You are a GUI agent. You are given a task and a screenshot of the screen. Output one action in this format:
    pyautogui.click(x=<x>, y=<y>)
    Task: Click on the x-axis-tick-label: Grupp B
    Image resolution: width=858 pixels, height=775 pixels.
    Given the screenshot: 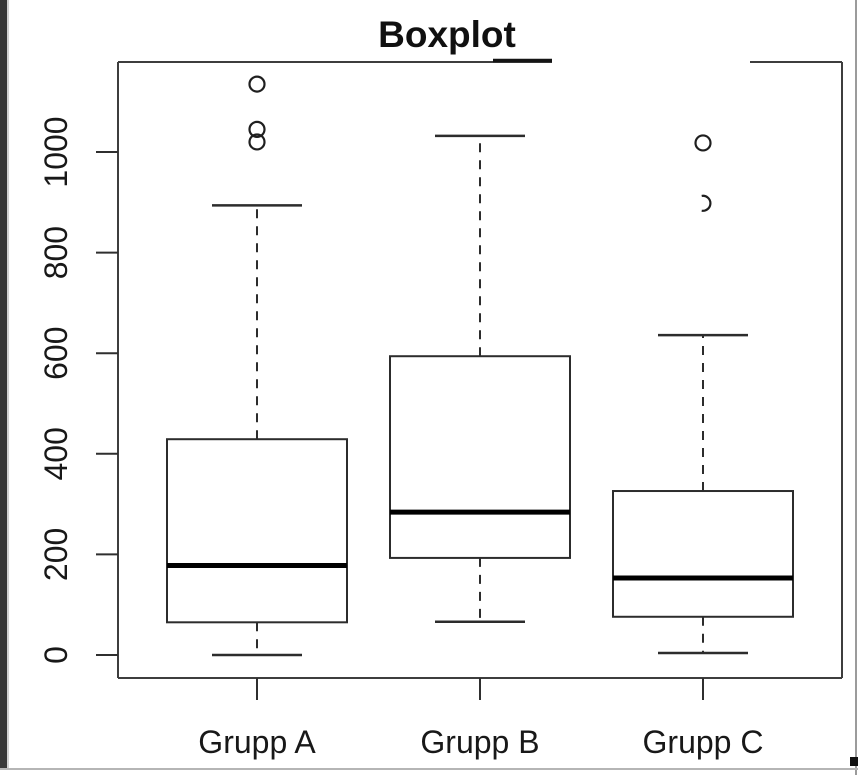 What is the action you would take?
    pyautogui.click(x=479, y=742)
    